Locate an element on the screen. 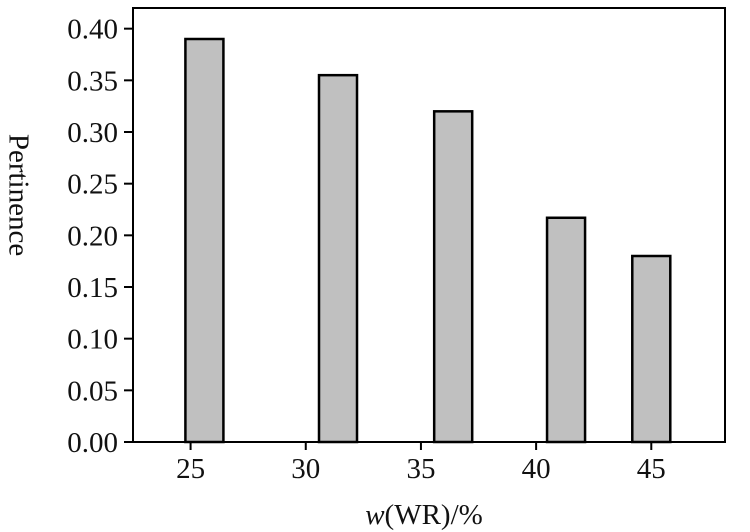  x-axis-title: w(WR)/% is located at coordinates (424, 515).